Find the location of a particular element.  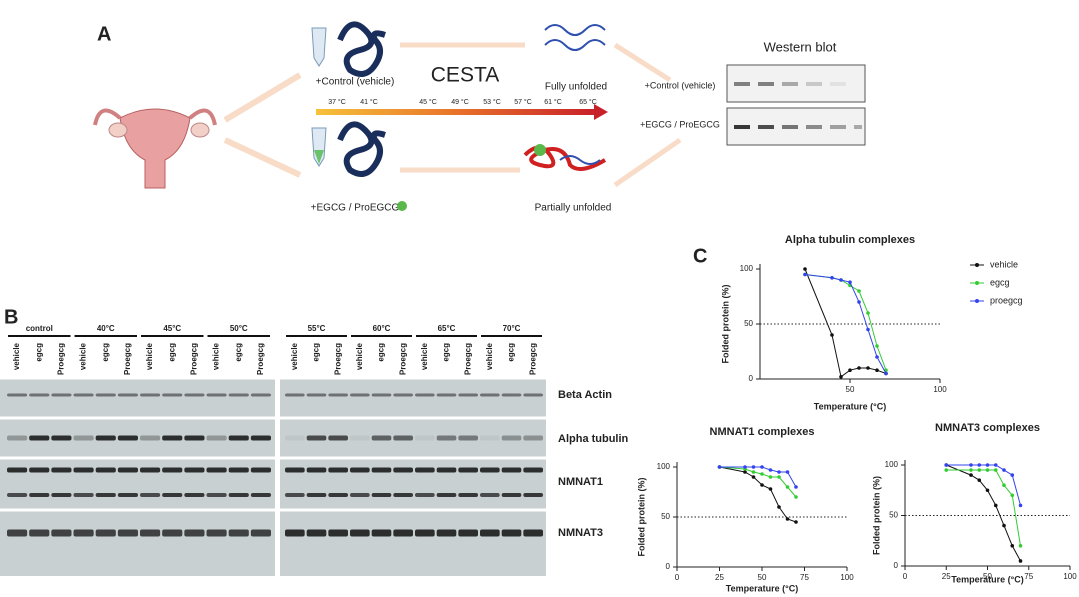

y-tick-label: 50 is located at coordinates (893, 515).